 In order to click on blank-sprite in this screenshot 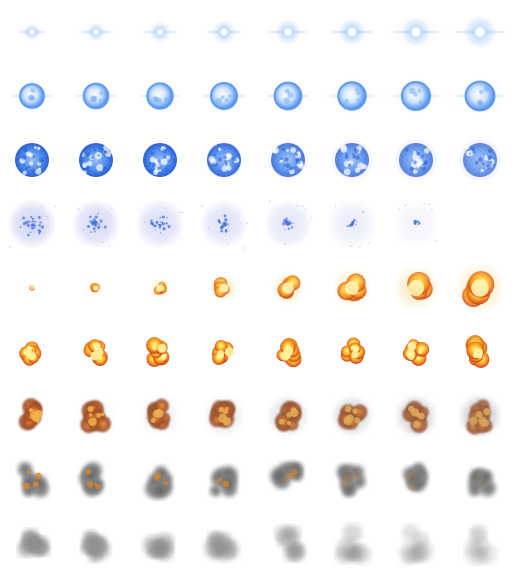, I will do `click(480, 224)`.